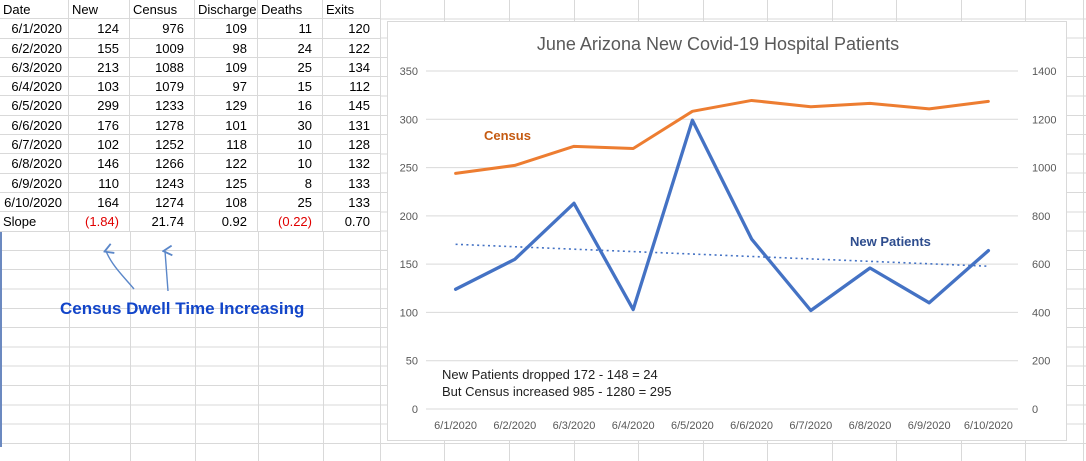  I want to click on column-header-new: New, so click(99, 10).